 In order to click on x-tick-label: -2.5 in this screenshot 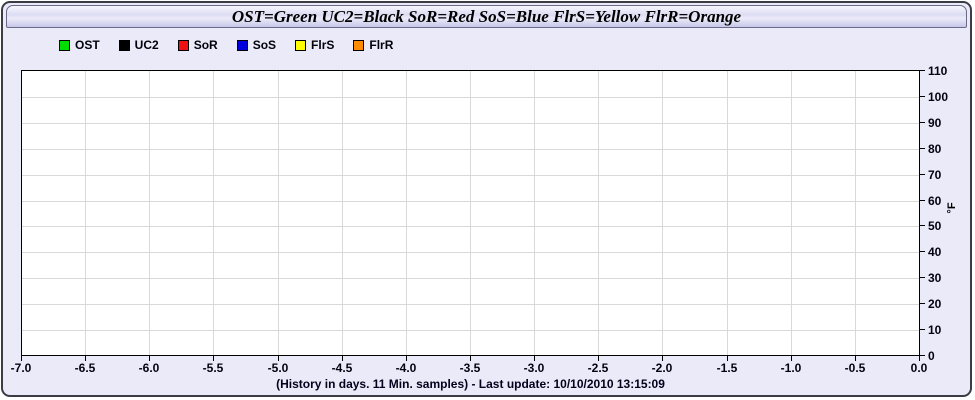, I will do `click(598, 368)`.